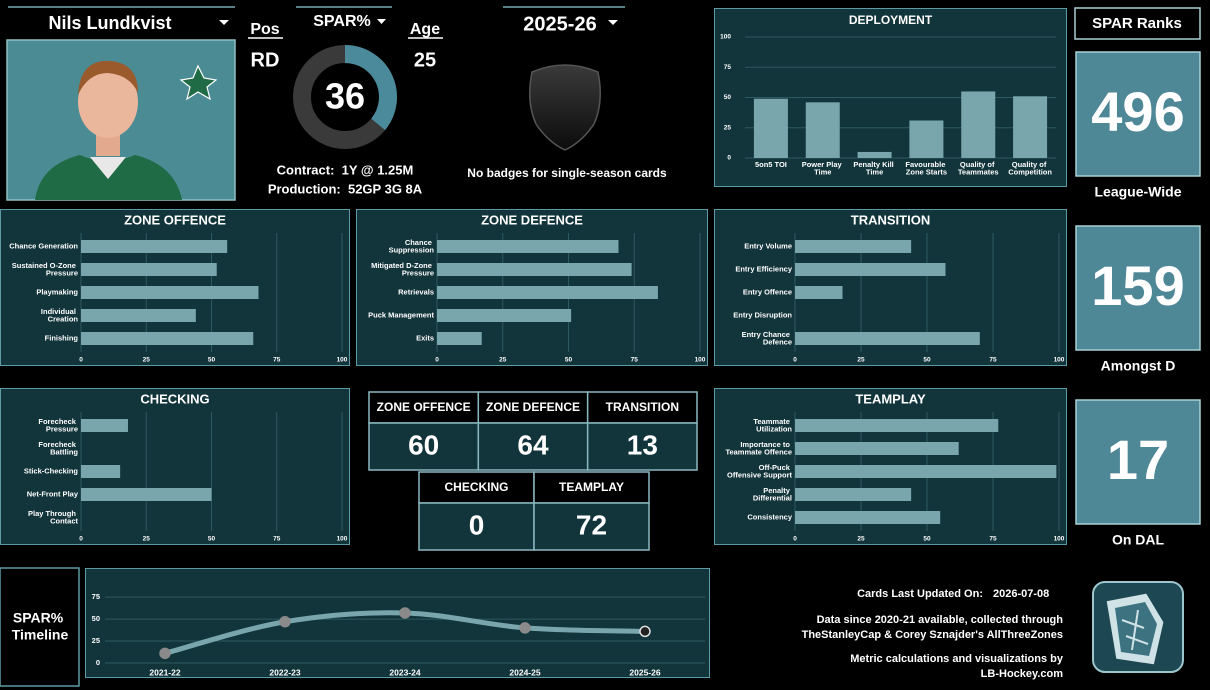  I want to click on score-header-cell, so click(642, 407).